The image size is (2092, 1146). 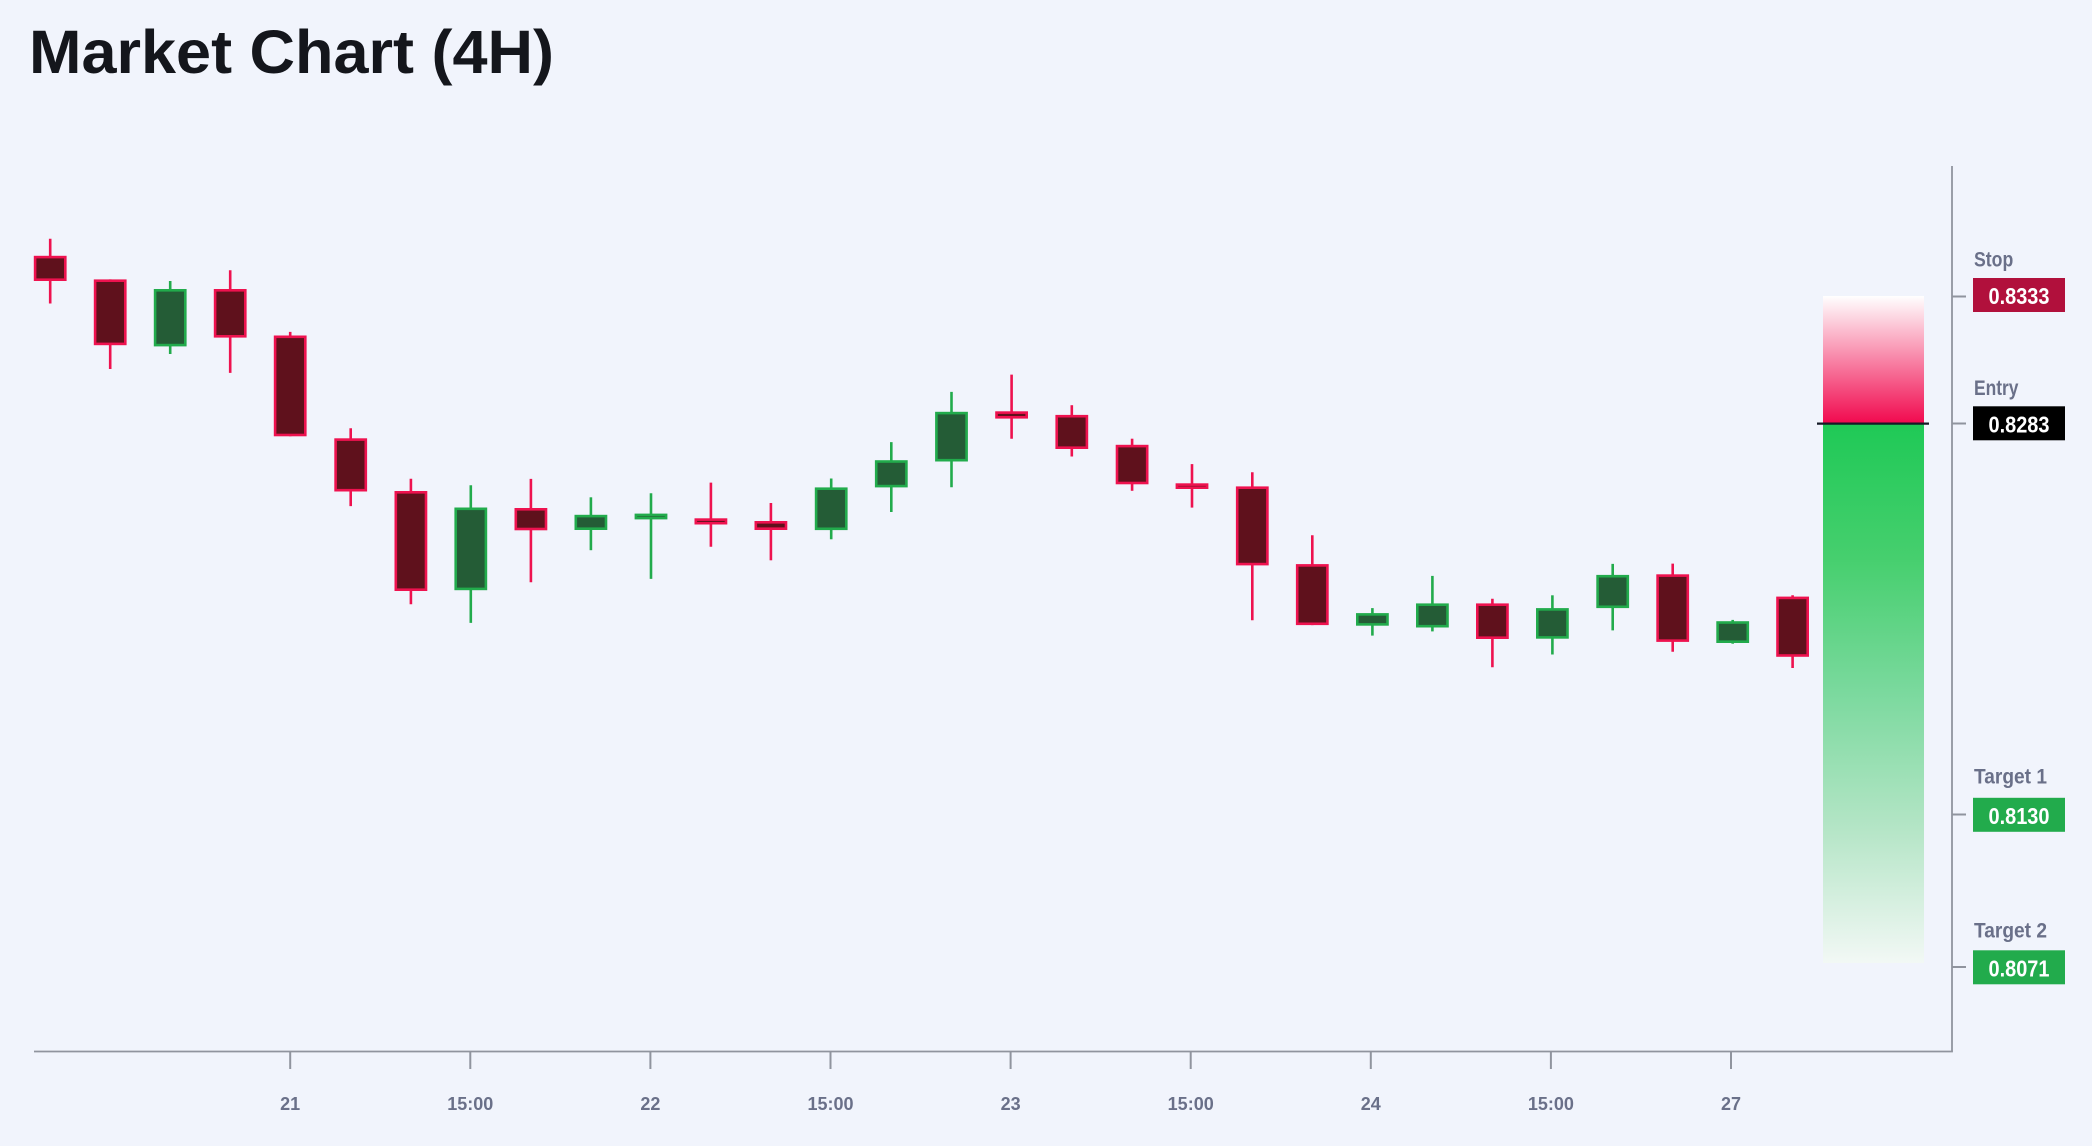 What do you see at coordinates (1731, 1104) in the screenshot?
I see `svg-text: 27` at bounding box center [1731, 1104].